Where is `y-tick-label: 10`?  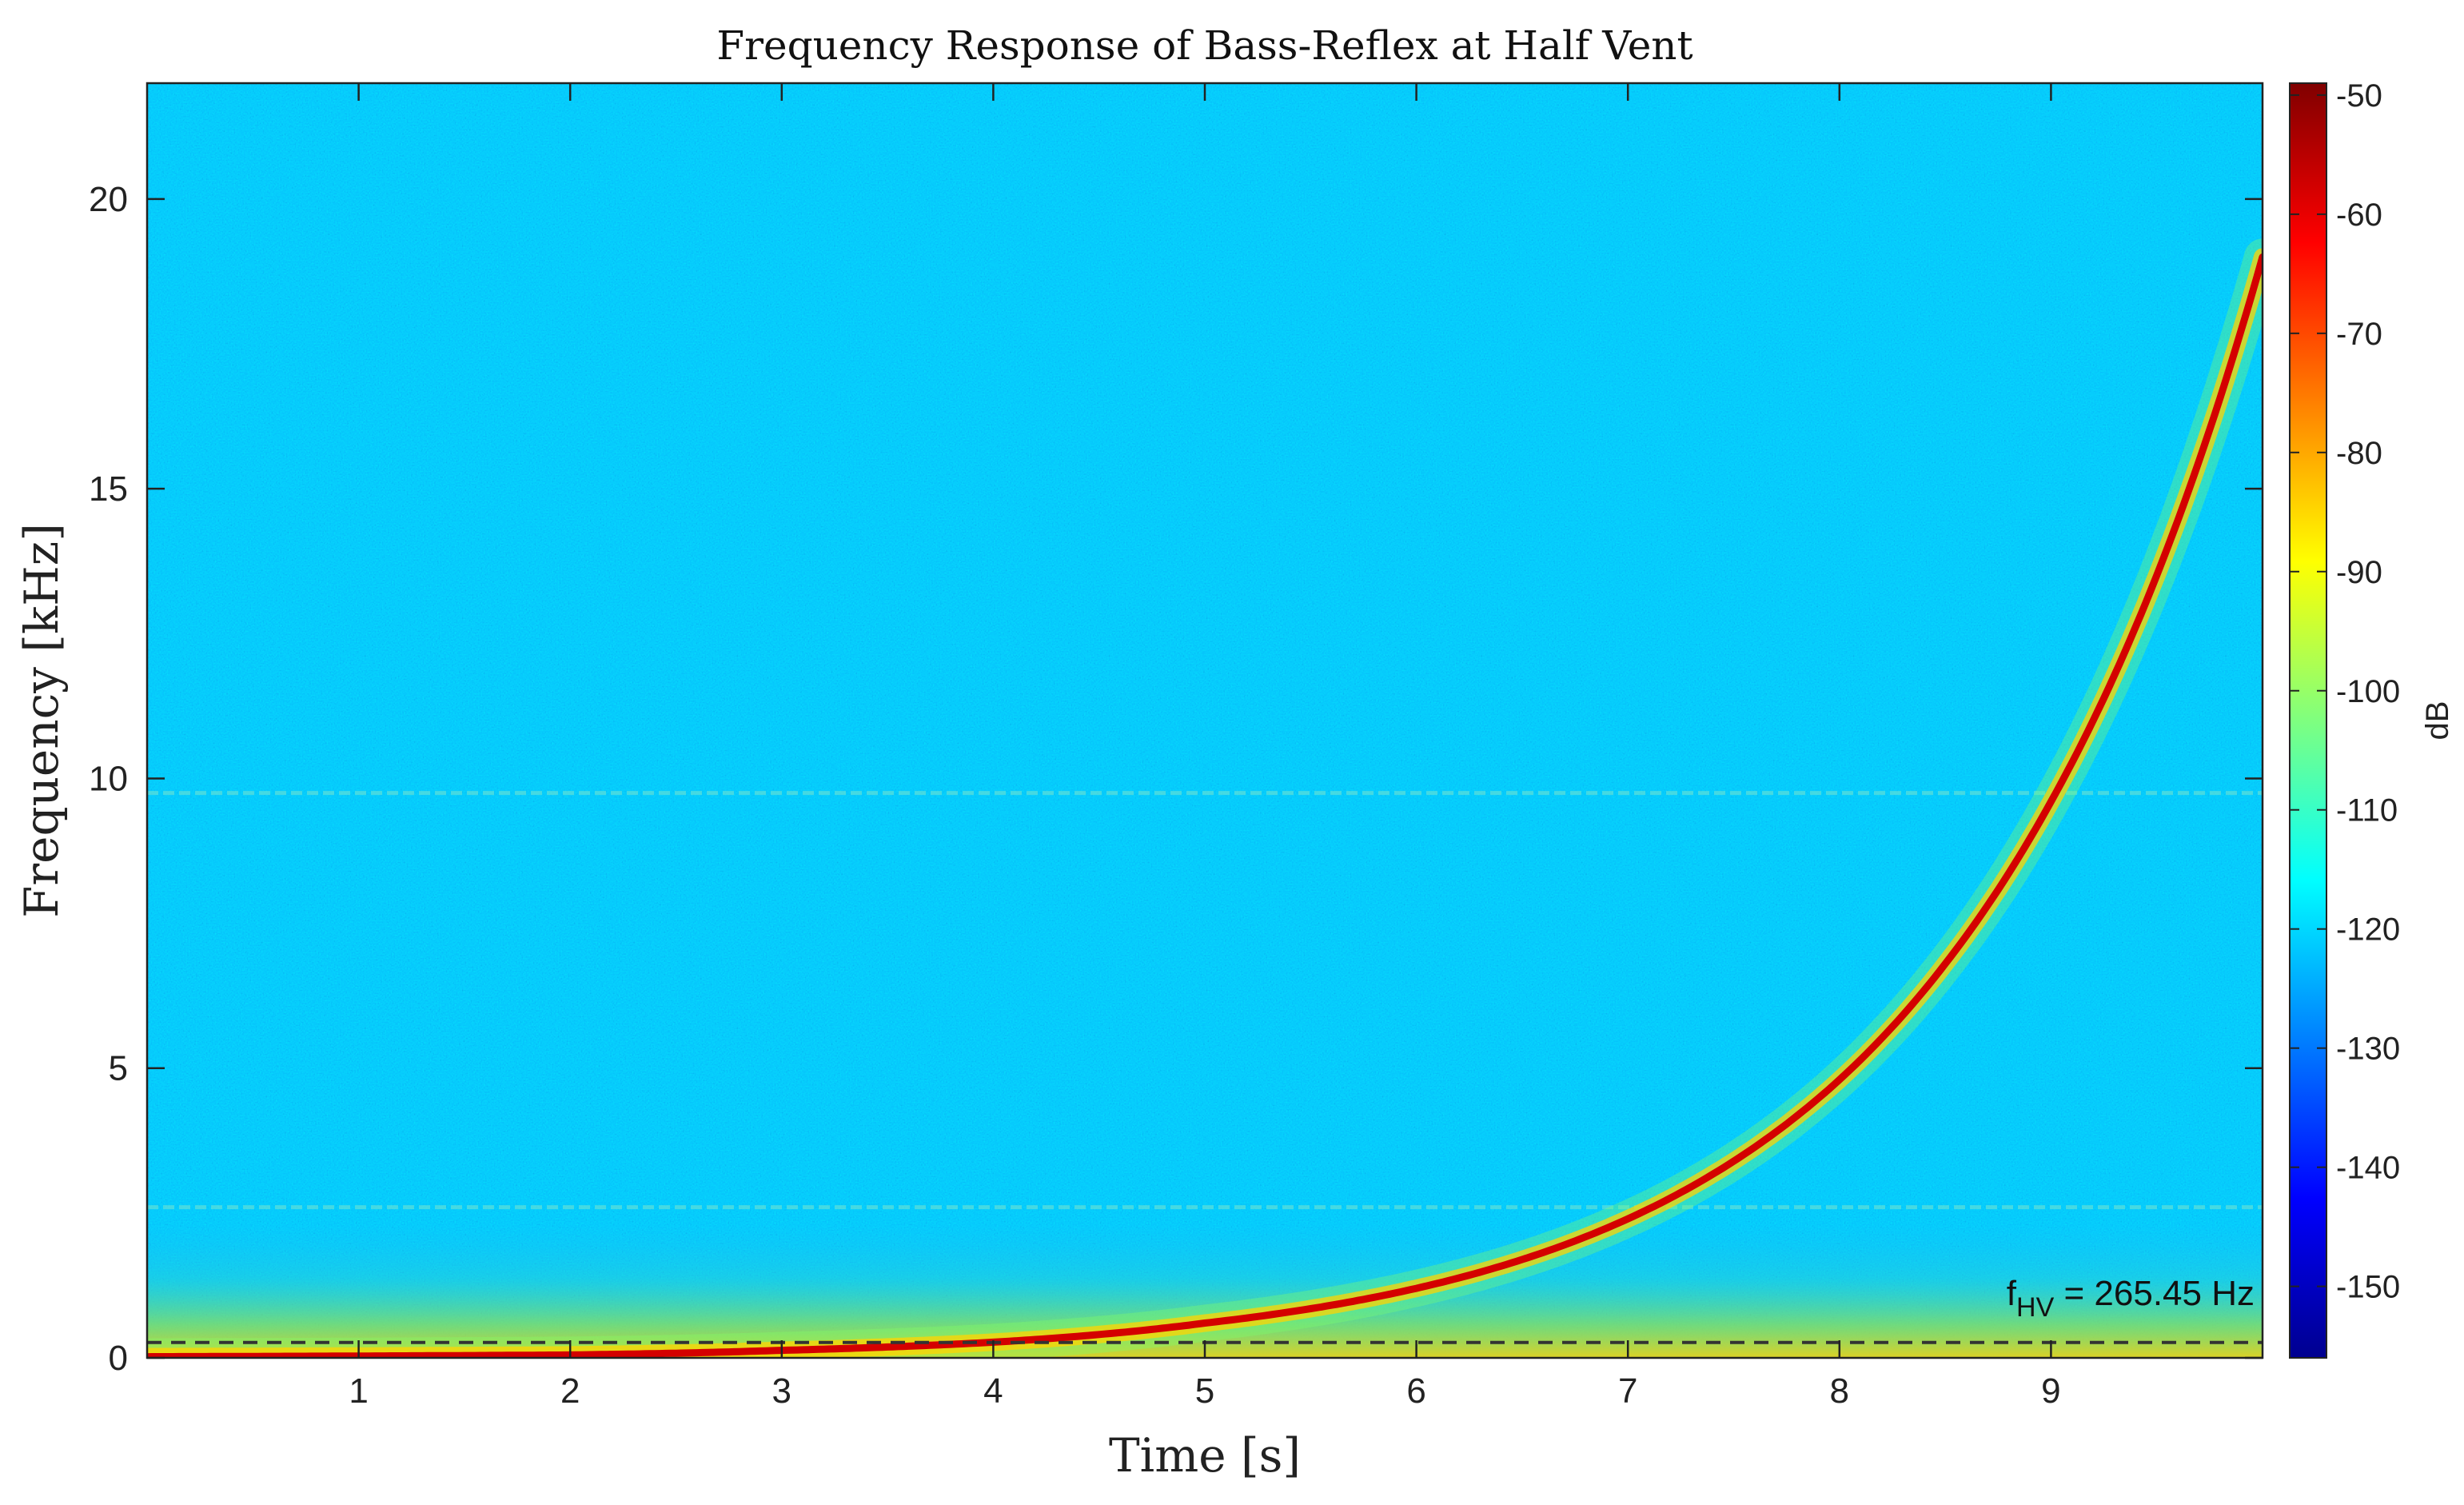 y-tick-label: 10 is located at coordinates (108, 778).